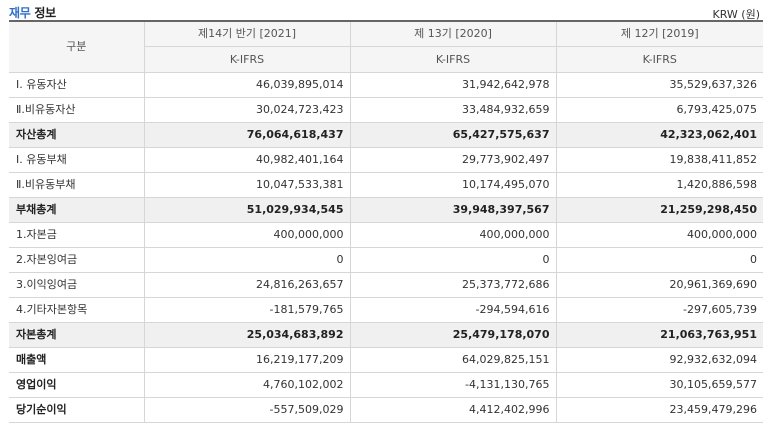 Image resolution: width=773 pixels, height=431 pixels. Describe the element at coordinates (247, 135) in the screenshot. I see `row-value: 76,064,618,437` at that location.